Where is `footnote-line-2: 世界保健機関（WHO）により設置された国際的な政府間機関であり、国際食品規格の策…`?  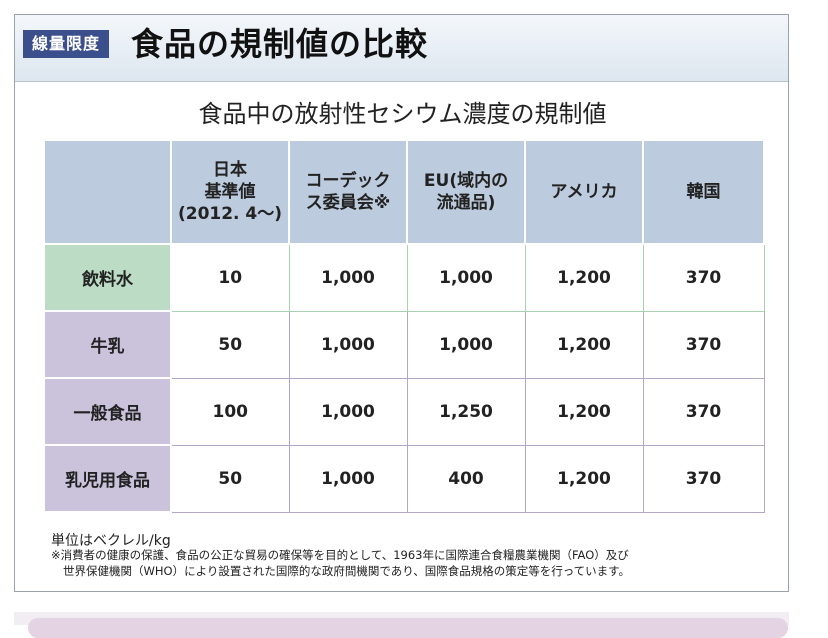 footnote-line-2: 世界保健機関（WHO）により設置された国際的な政府間機関であり、国際食品規格の策… is located at coordinates (347, 571).